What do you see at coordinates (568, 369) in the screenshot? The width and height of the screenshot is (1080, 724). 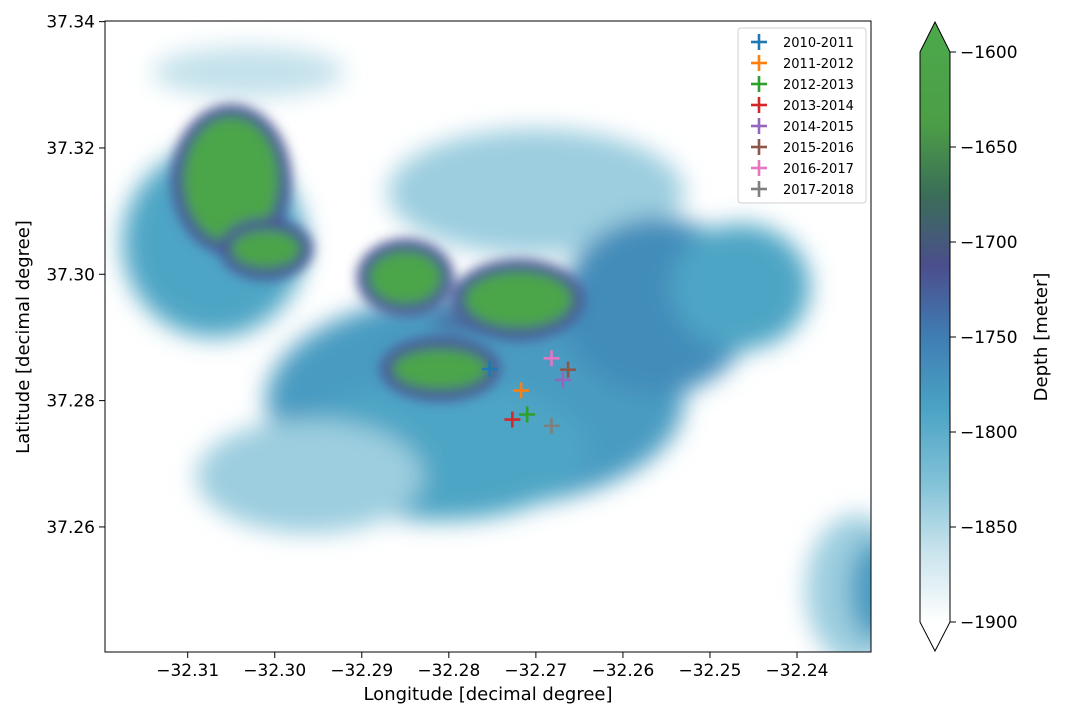 I see `marker-2015-2016` at bounding box center [568, 369].